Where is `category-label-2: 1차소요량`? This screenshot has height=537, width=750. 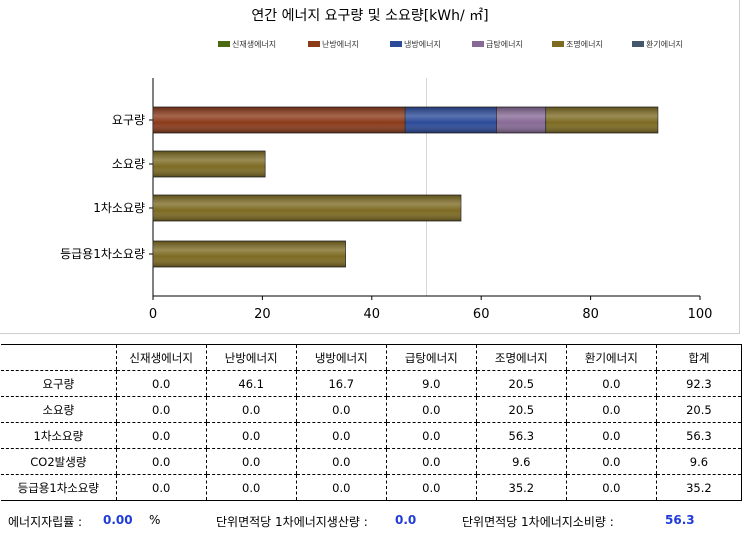
category-label-2: 1차소요량 is located at coordinates (119, 208).